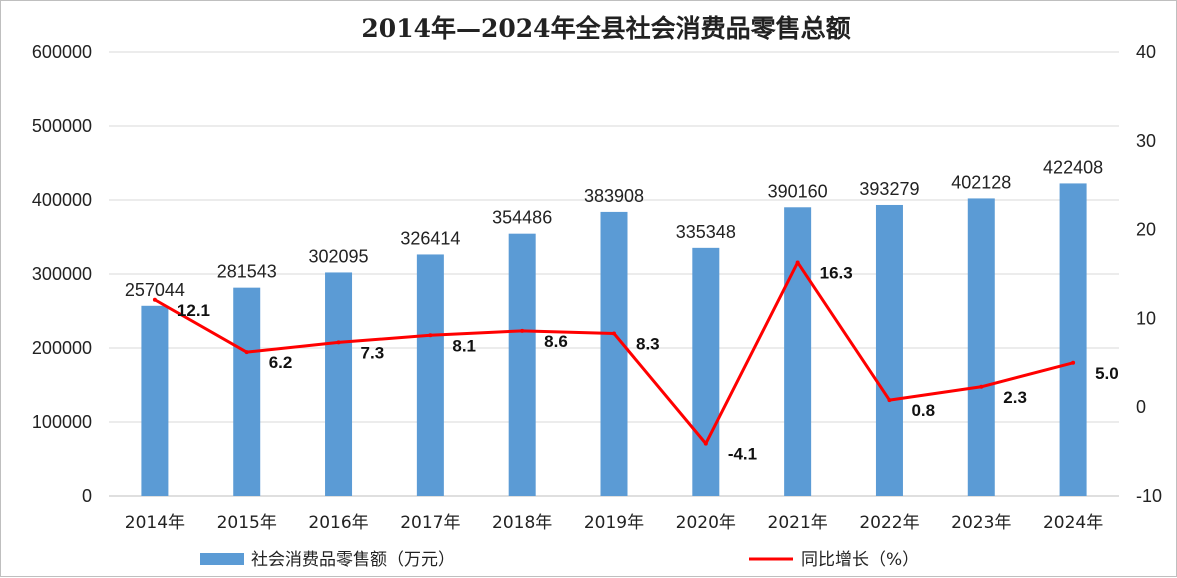 The image size is (1177, 578). I want to click on chart-title: 2014年—2024年全县社会消费品零售总额, so click(605, 28).